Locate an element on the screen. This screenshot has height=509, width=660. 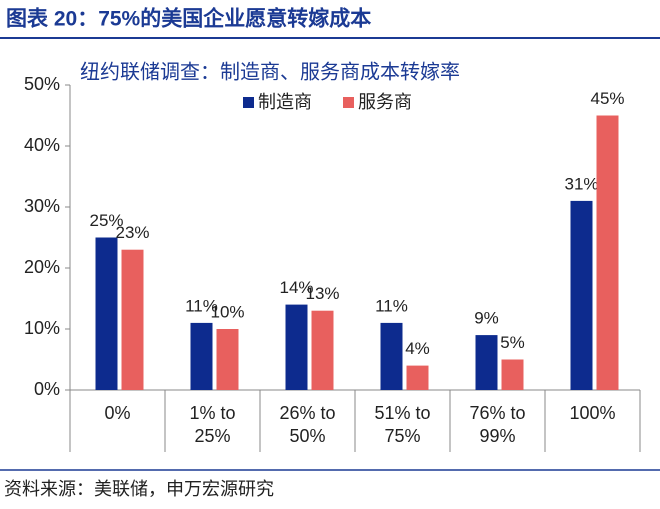
value-label: 25% is located at coordinates (106, 220).